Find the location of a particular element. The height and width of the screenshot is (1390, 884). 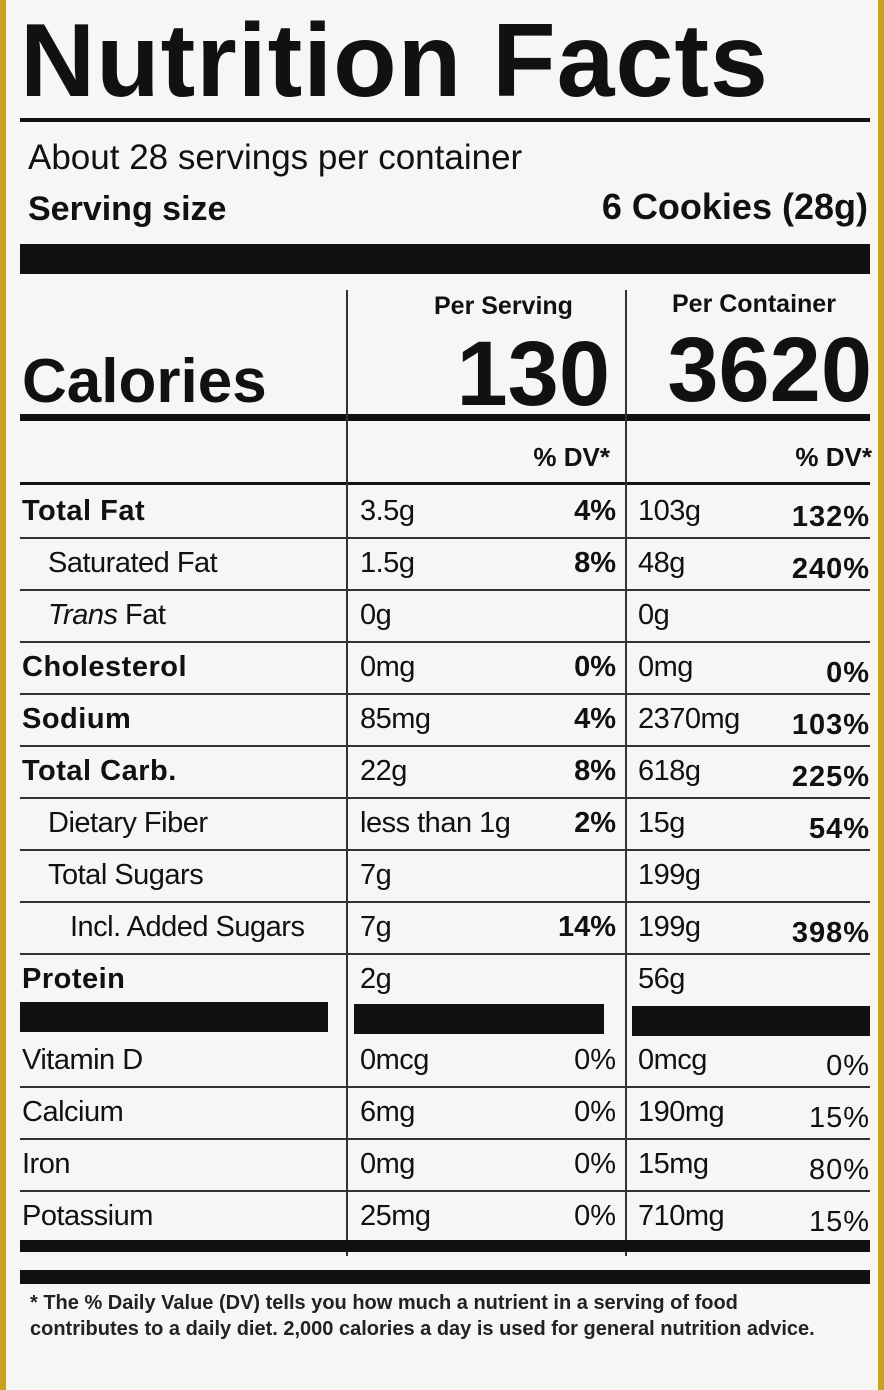

nutrient-name: Incl. Added Sugars is located at coordinates (187, 927).